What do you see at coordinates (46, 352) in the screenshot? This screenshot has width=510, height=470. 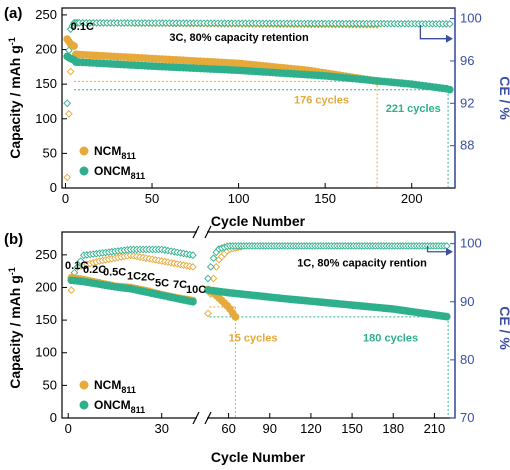 I see `panel-b-ytick-label: 100` at bounding box center [46, 352].